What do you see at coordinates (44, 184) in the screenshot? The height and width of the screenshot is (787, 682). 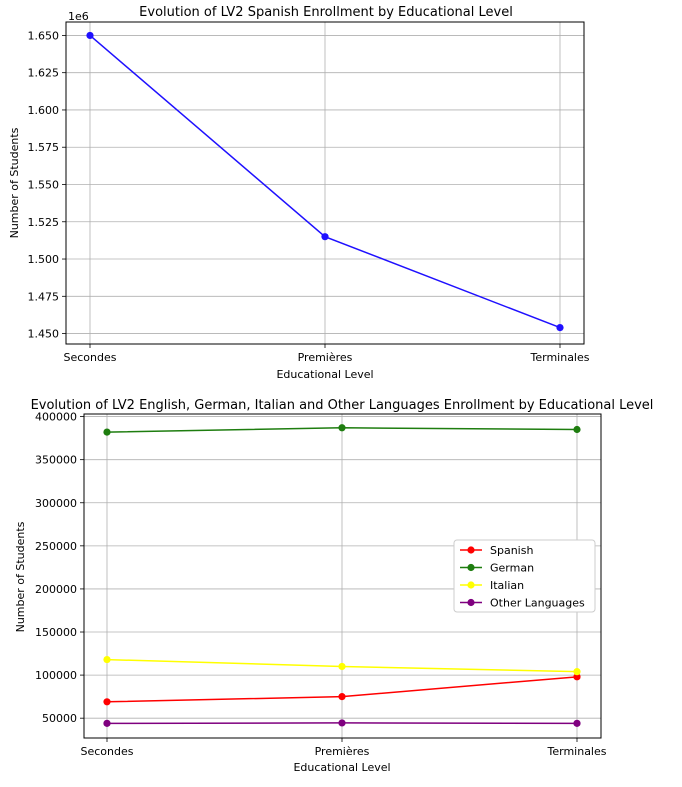 I see `y-tick-label: 1.550` at bounding box center [44, 184].